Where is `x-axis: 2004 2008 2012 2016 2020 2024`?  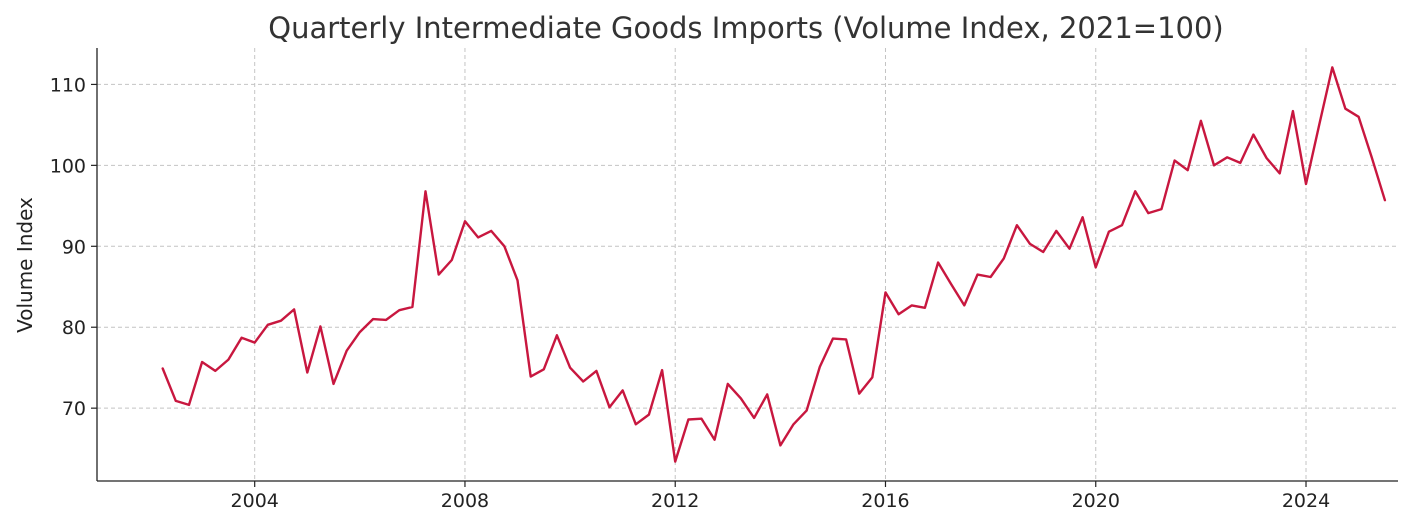 x-axis: 2004 2008 2012 2016 2020 2024 is located at coordinates (780, 496).